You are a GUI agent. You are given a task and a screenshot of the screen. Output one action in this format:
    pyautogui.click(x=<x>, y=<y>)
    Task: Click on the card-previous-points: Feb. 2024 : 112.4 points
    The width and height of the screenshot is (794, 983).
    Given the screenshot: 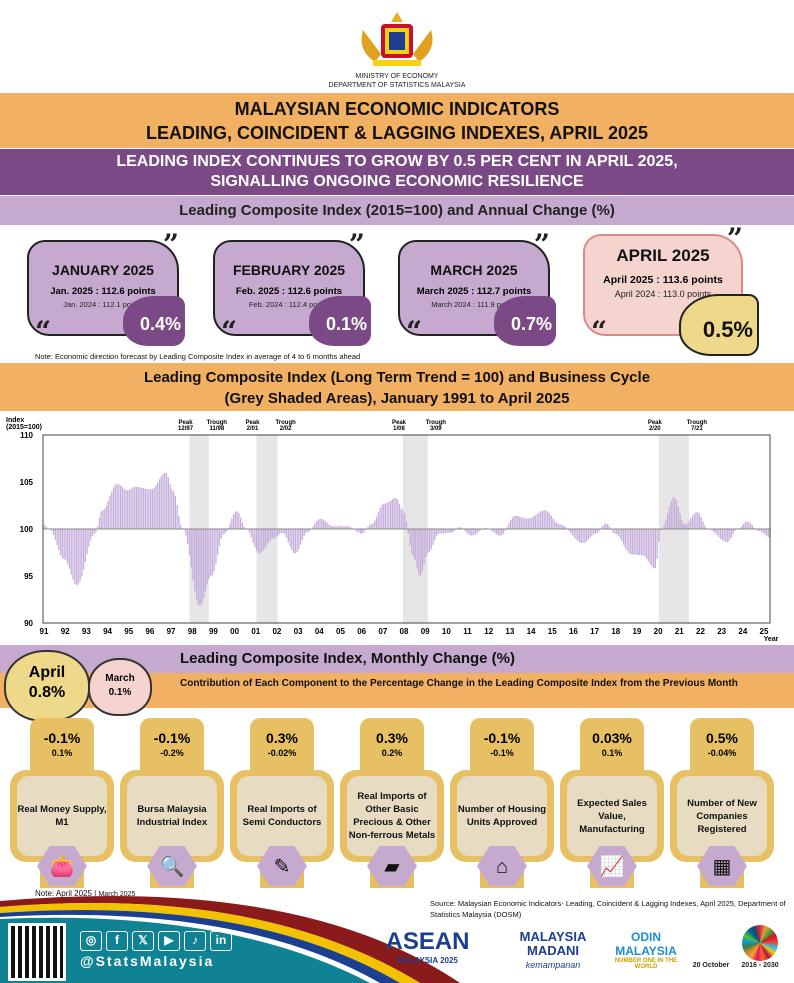 What is the action you would take?
    pyautogui.click(x=289, y=304)
    